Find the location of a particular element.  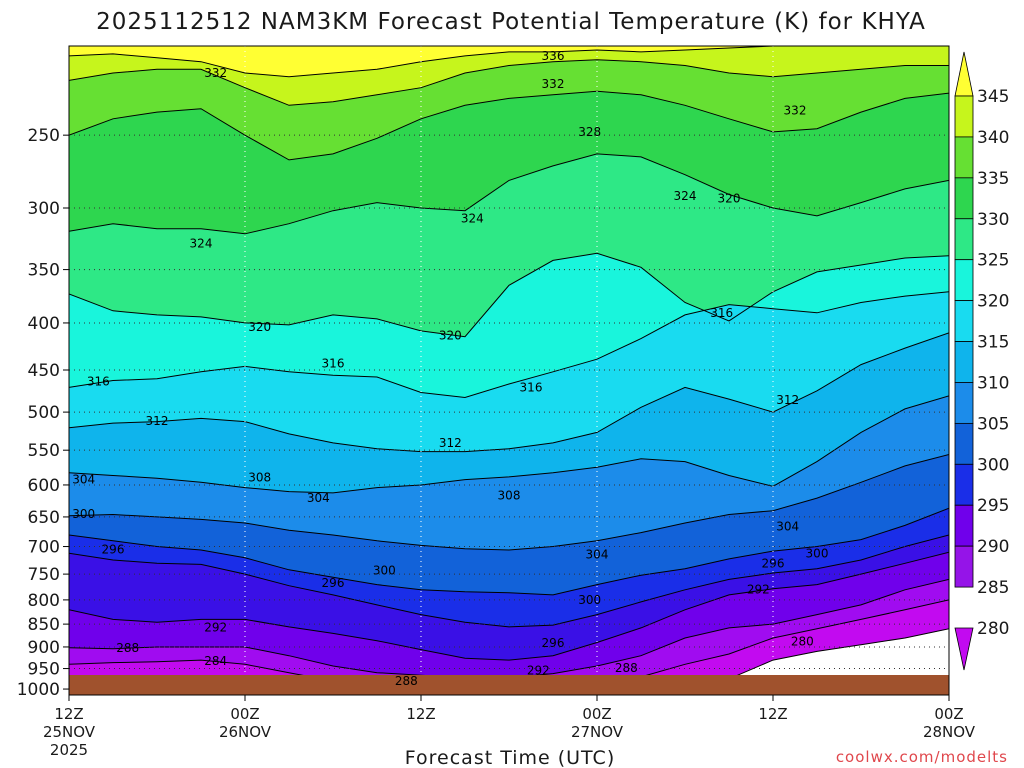

colorbar-label: 315 is located at coordinates (993, 343).